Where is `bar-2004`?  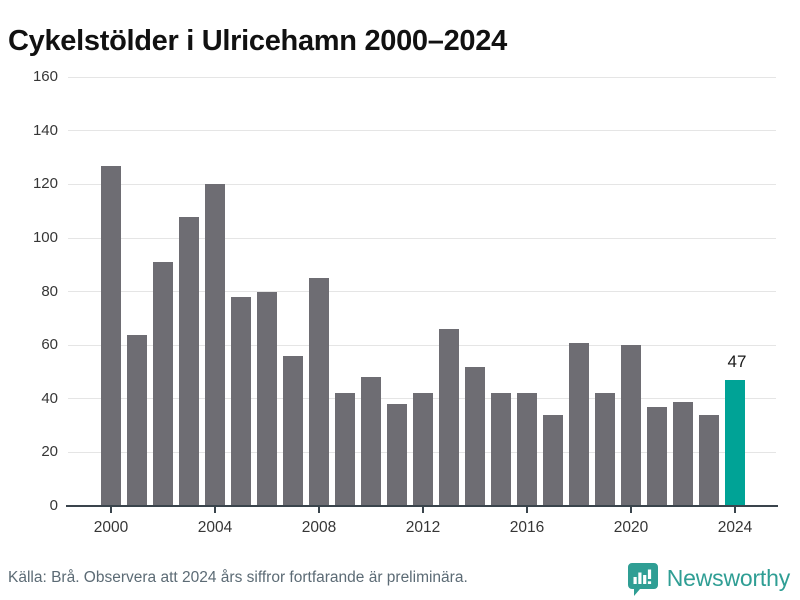 bar-2004 is located at coordinates (215, 345).